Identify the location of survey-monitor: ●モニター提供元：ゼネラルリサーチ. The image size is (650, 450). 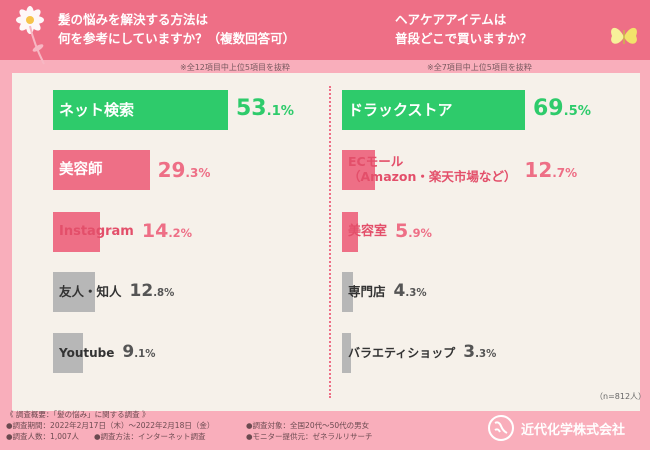
(309, 436).